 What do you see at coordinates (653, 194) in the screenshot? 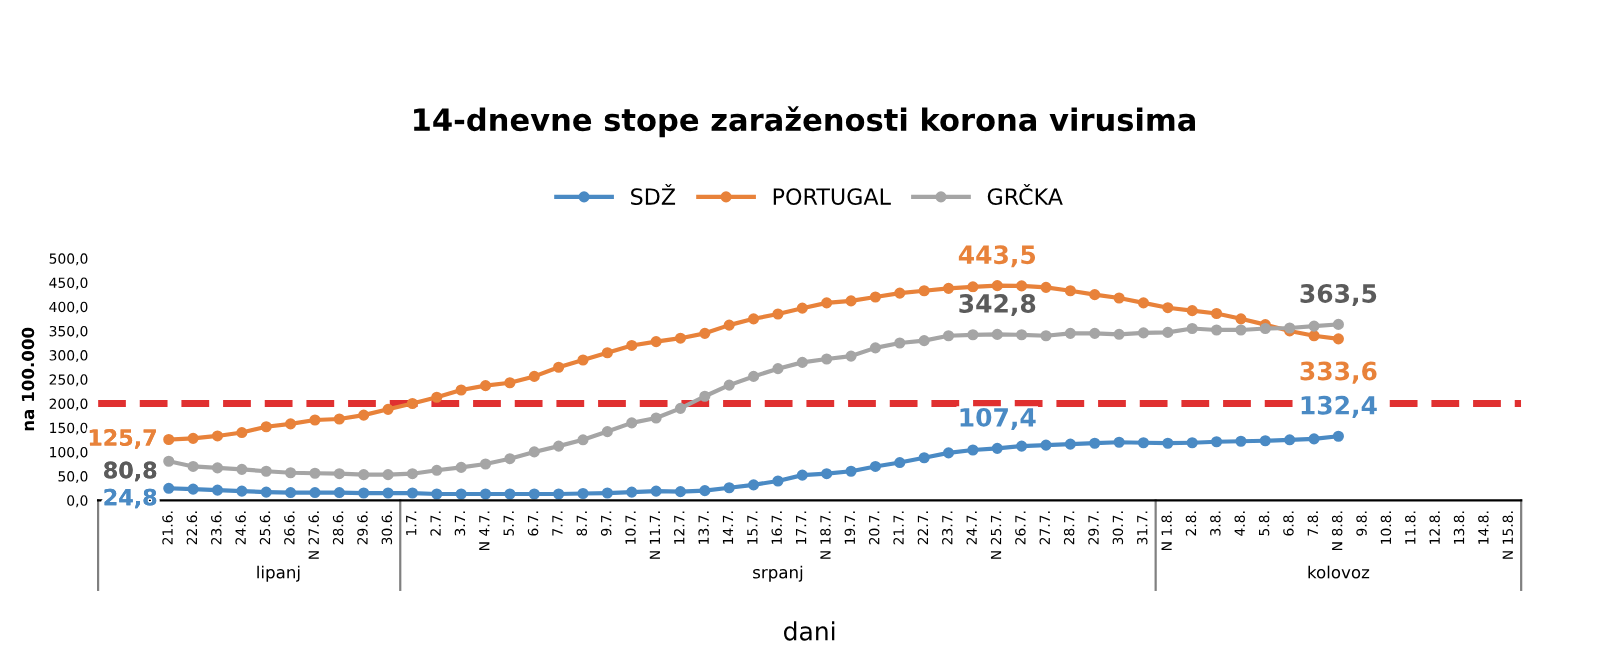
I see `legend-label: SDŽ` at bounding box center [653, 194].